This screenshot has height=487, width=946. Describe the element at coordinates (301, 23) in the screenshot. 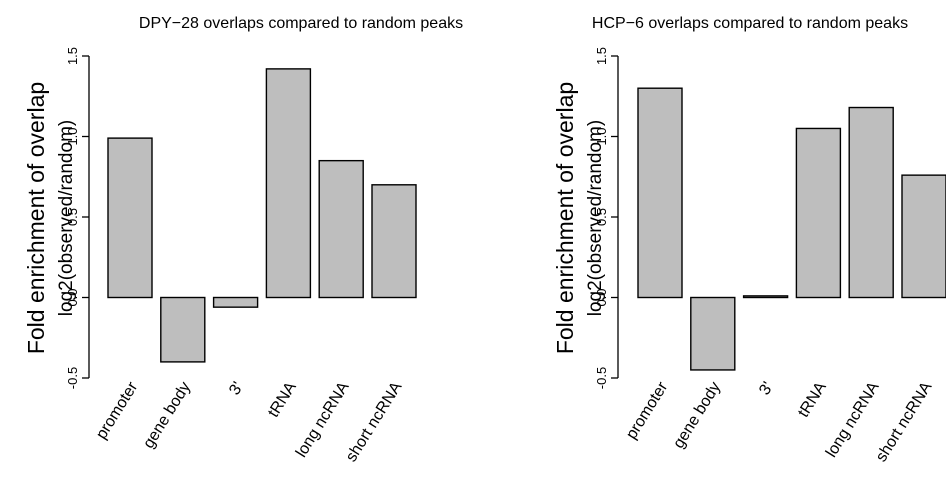

I see `chart-title: DPY−28 overlaps compared to random peaks` at that location.